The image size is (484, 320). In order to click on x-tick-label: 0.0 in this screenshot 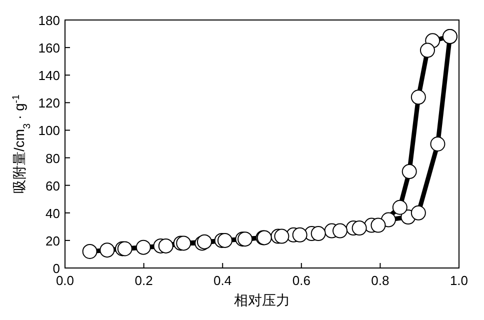, I will do `click(65, 280)`.